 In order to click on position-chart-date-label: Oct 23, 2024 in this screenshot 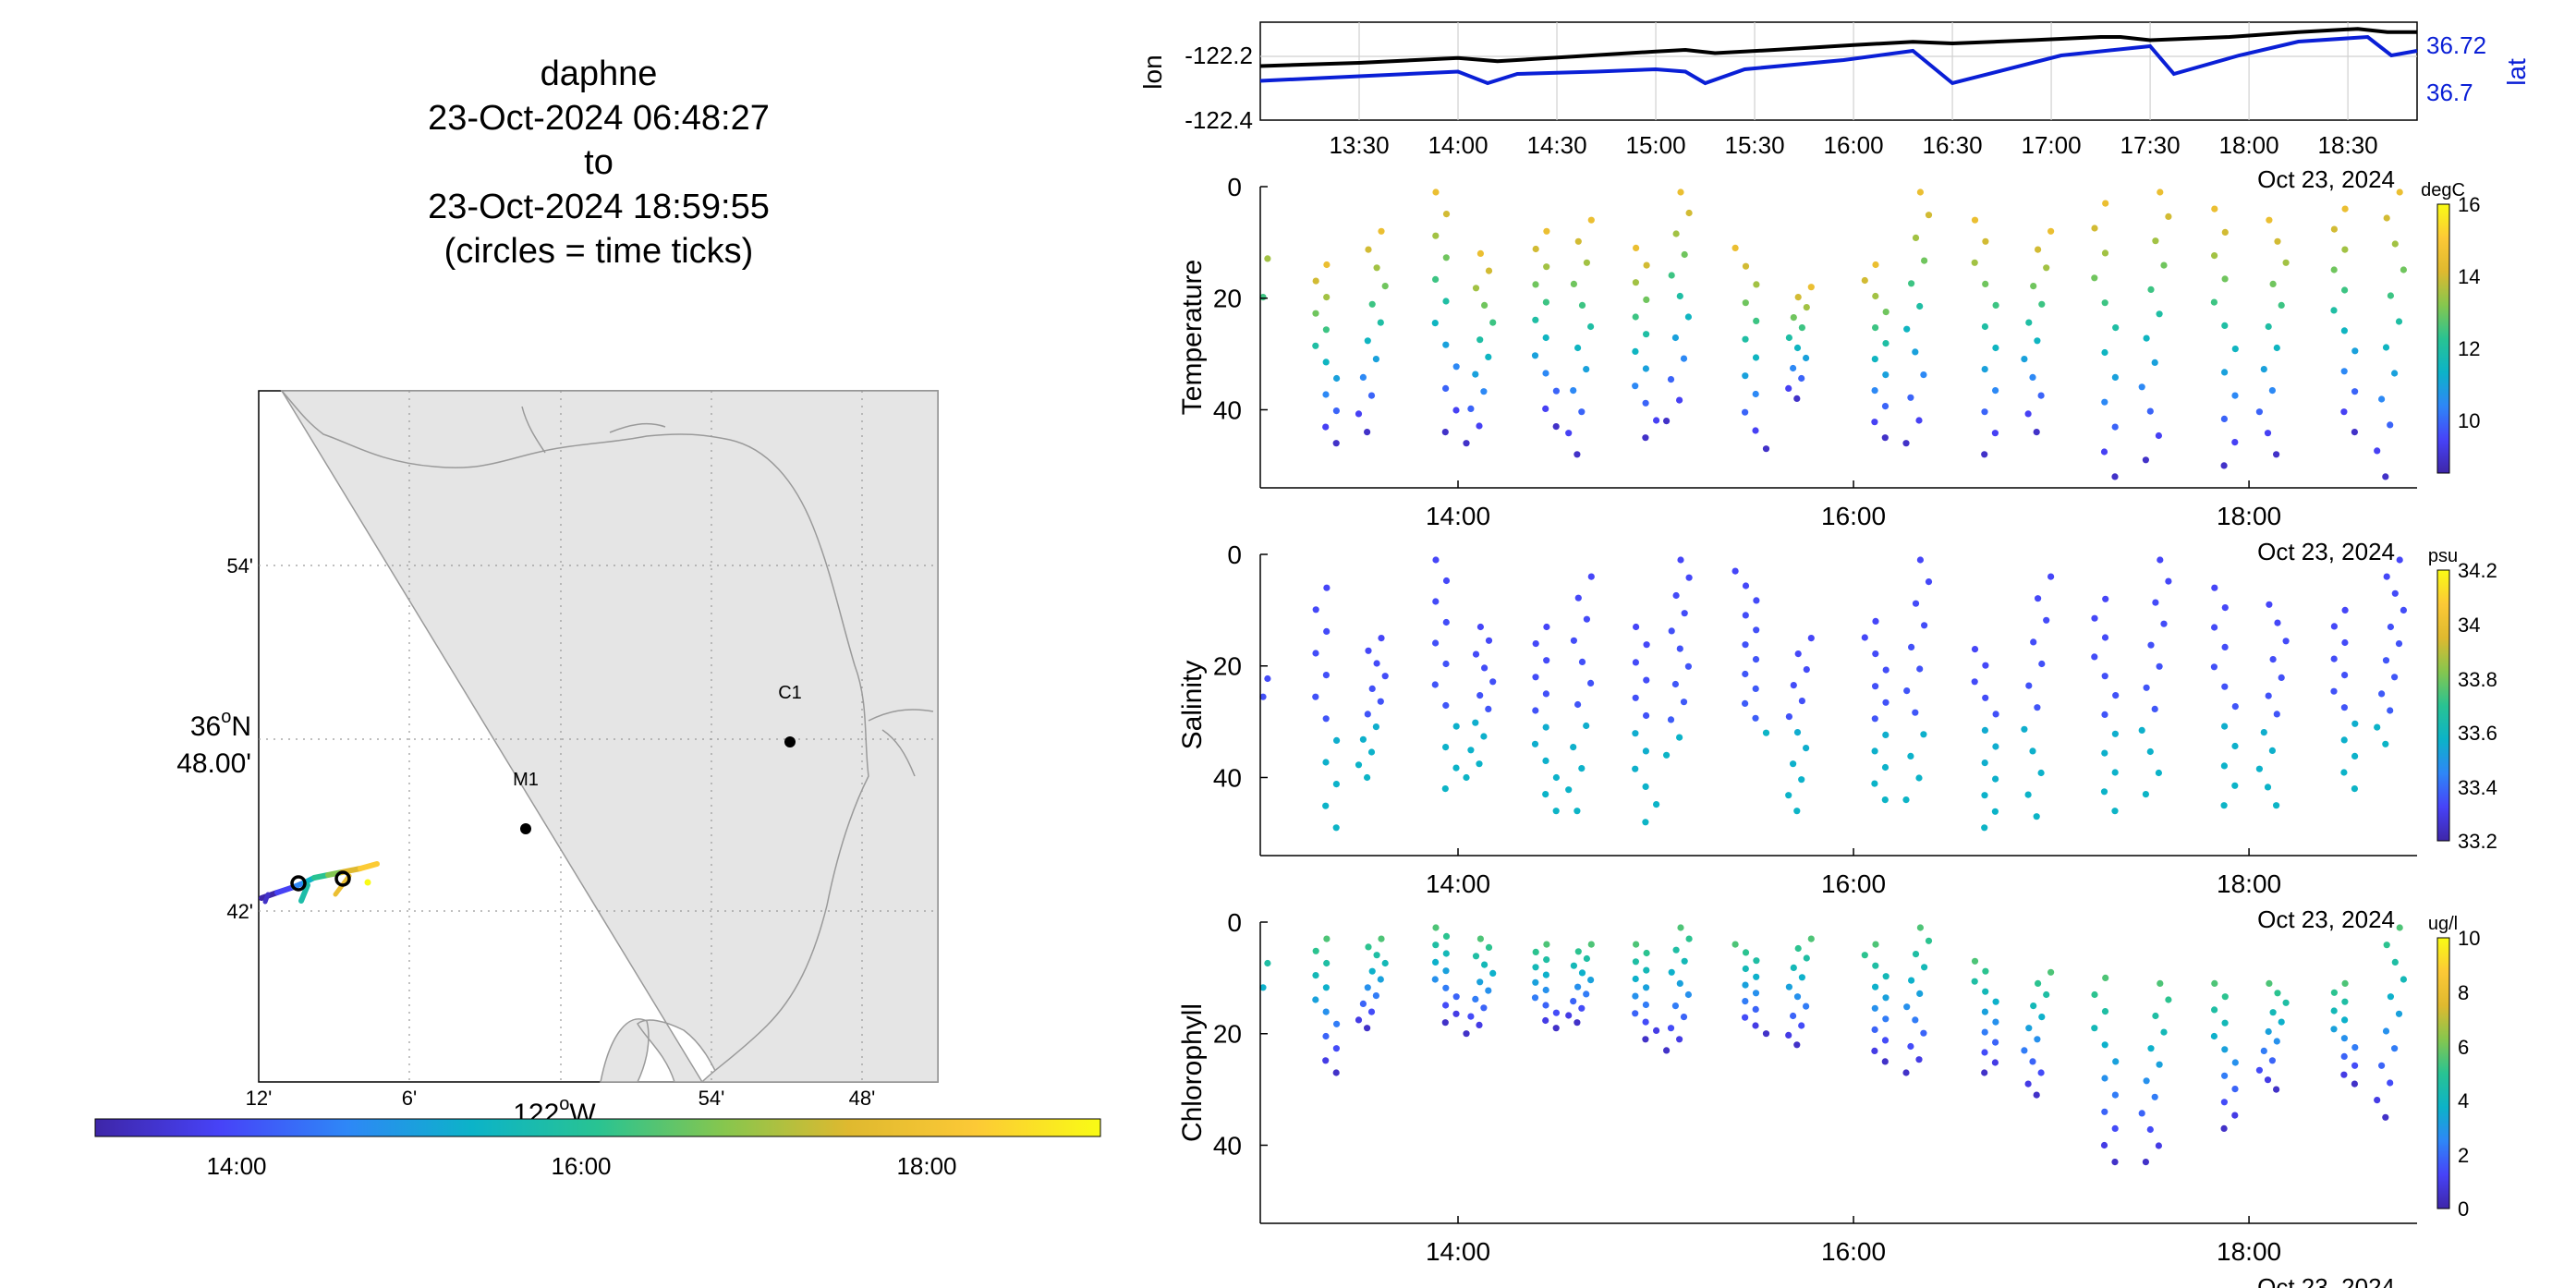, I will do `click(2326, 179)`.